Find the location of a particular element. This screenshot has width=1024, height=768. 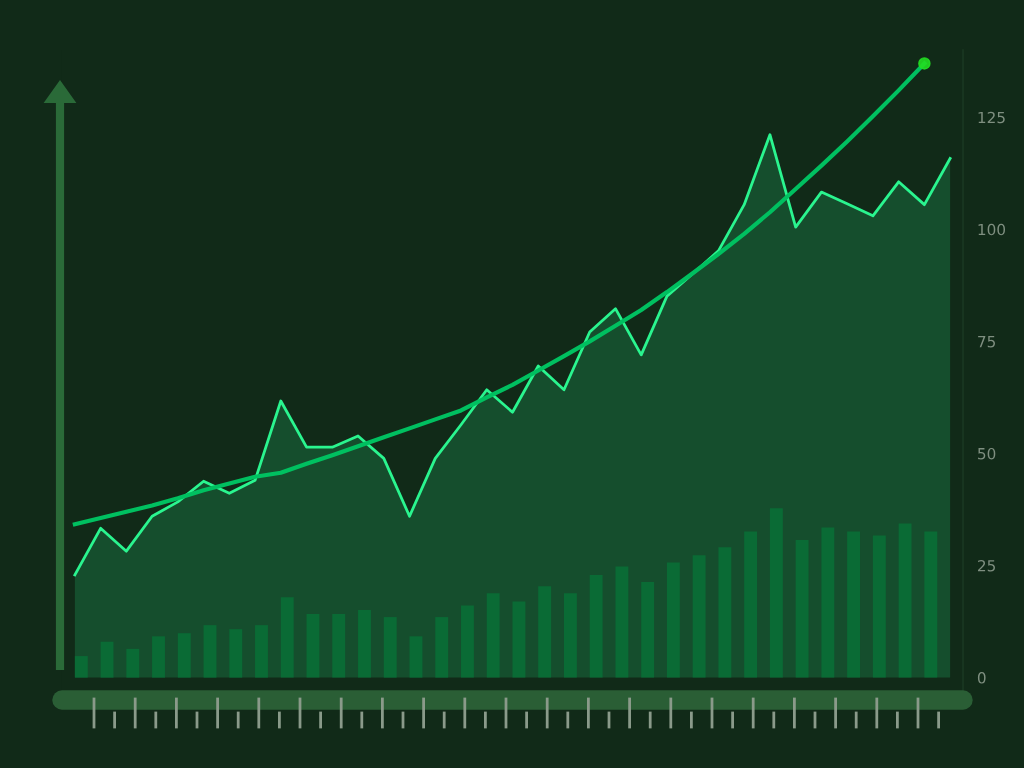

y-tick-label: 50 is located at coordinates (987, 453).